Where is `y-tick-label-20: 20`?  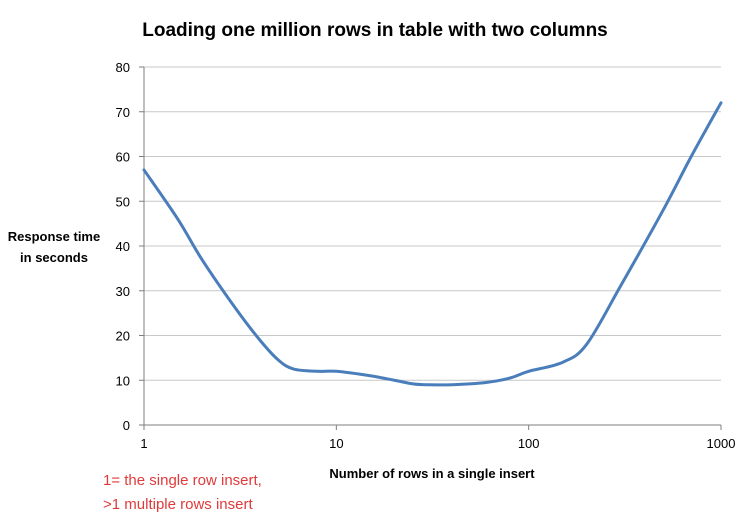 y-tick-label-20: 20 is located at coordinates (123, 336).